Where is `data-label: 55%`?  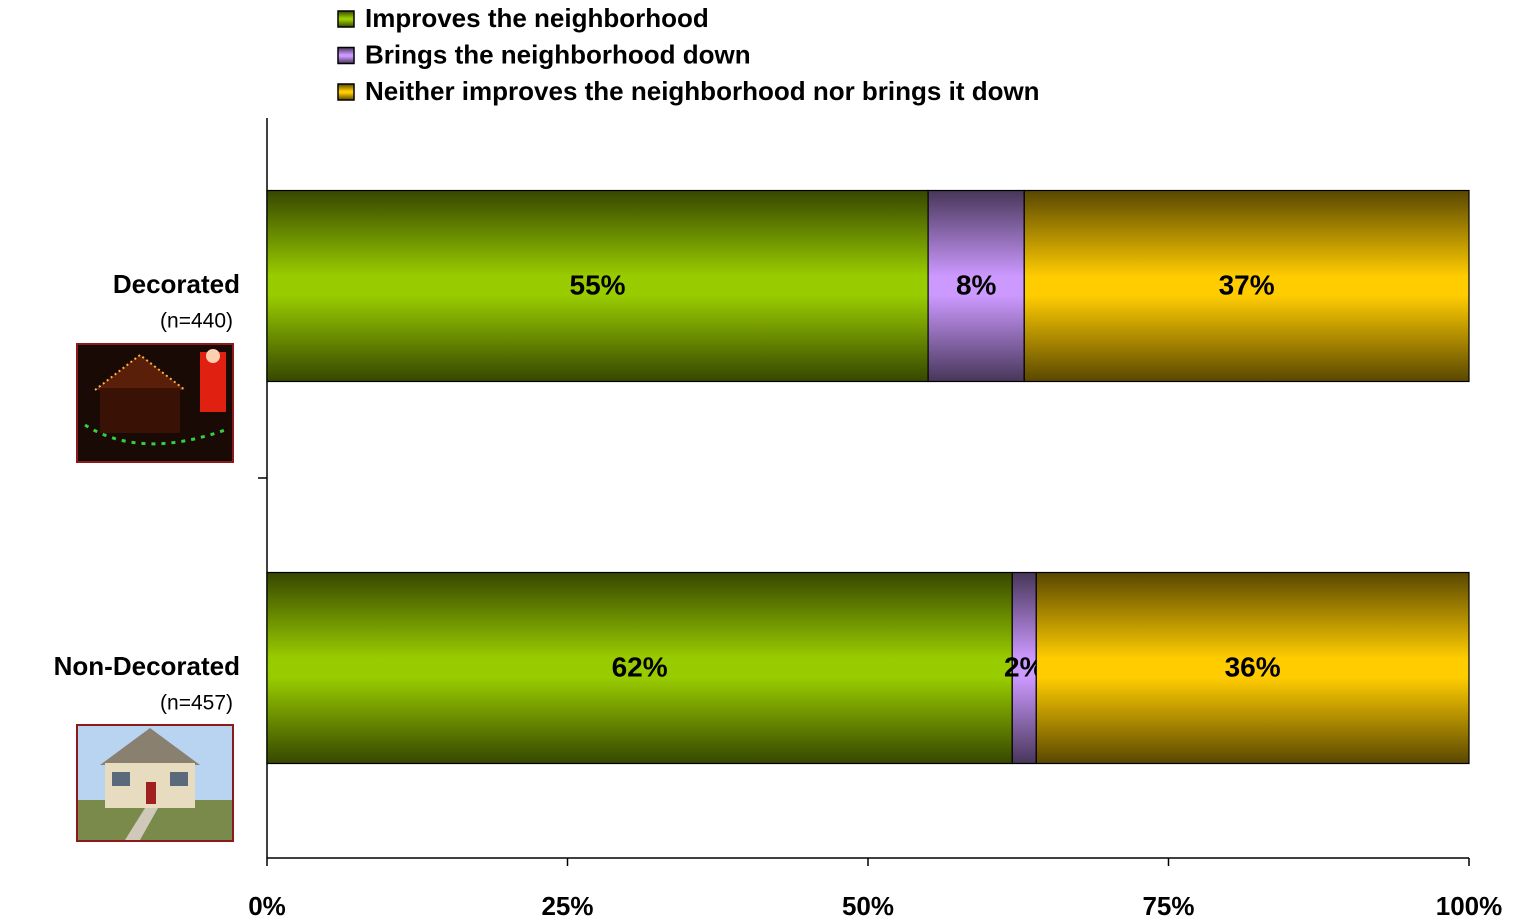 data-label: 55% is located at coordinates (598, 284).